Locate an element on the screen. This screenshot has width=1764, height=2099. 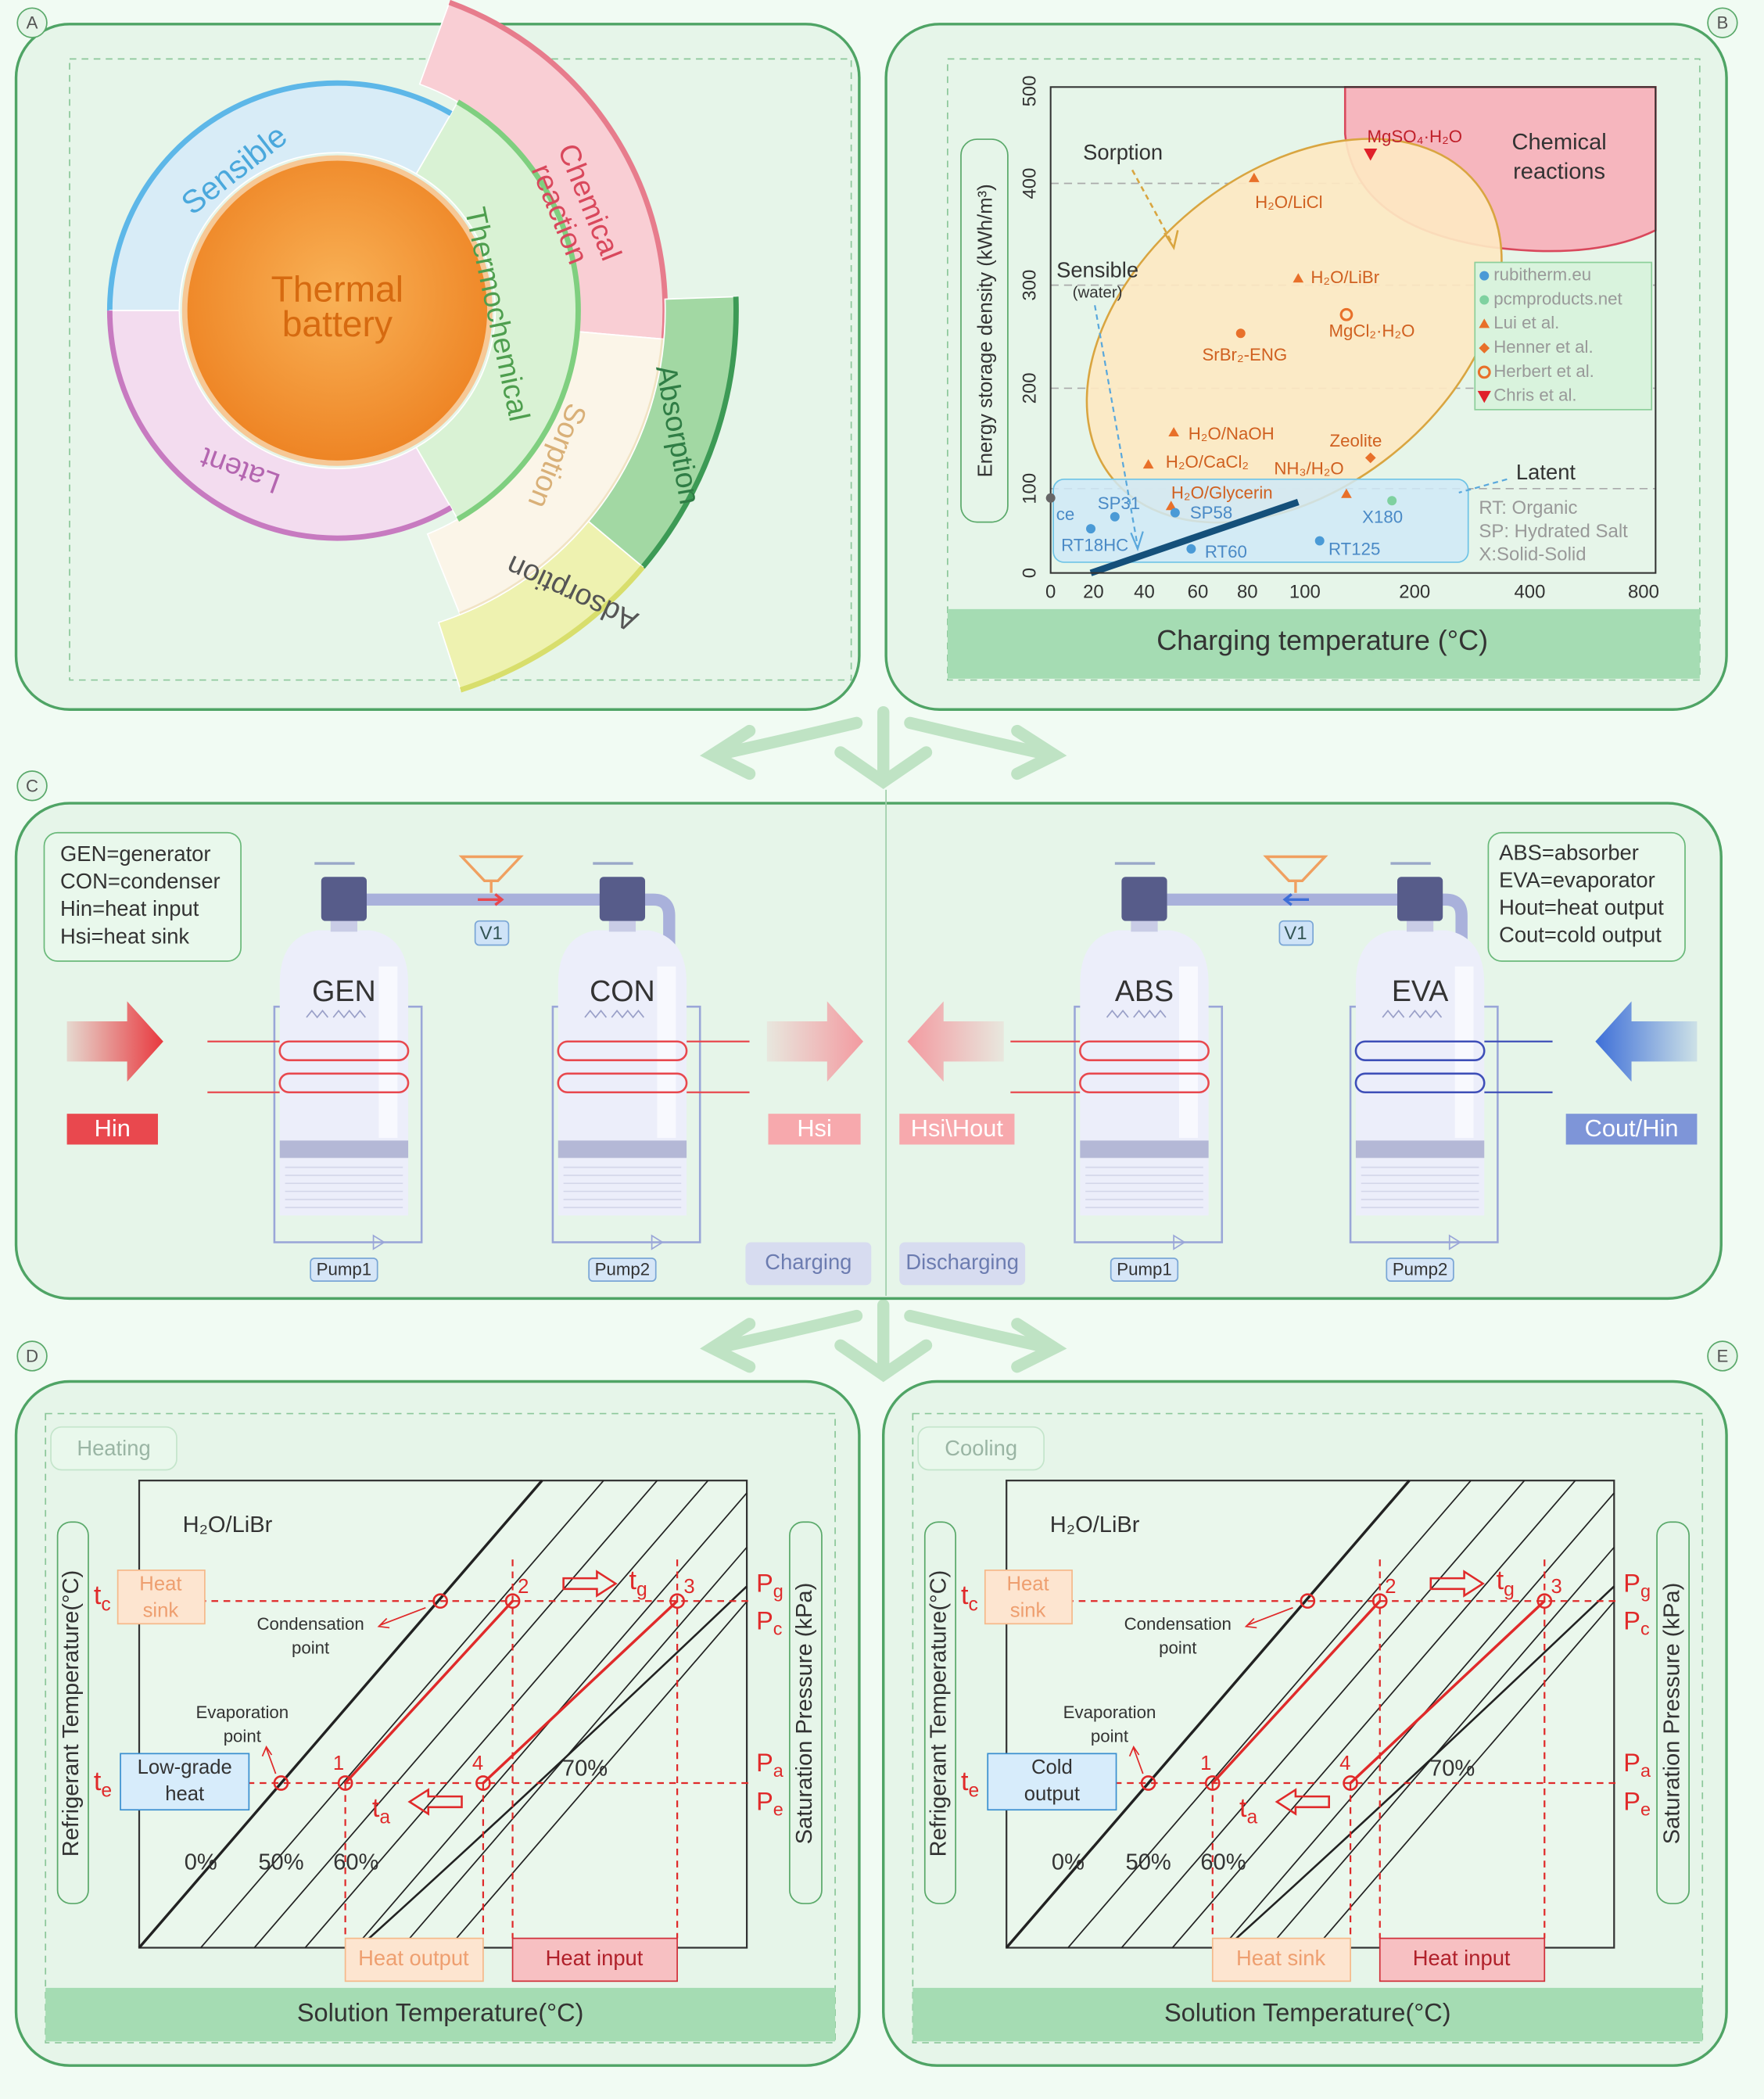
panel-letter: B is located at coordinates (1723, 23).